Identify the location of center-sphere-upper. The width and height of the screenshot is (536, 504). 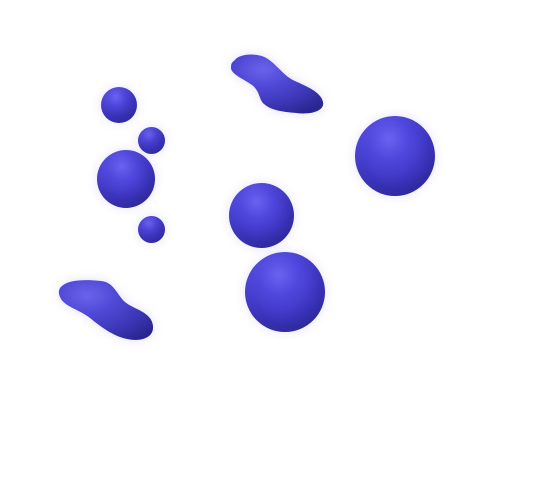
(261, 215).